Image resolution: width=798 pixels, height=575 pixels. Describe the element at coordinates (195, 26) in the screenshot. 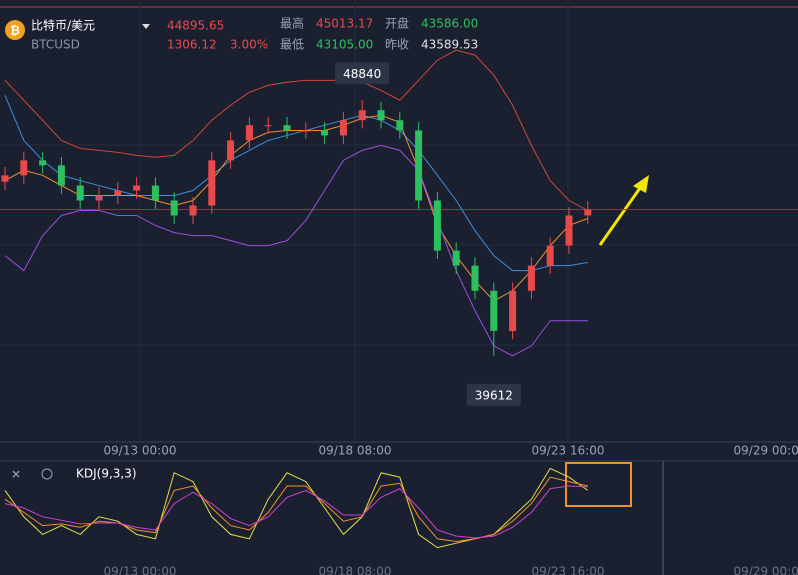

I see `price: 44895.65` at that location.